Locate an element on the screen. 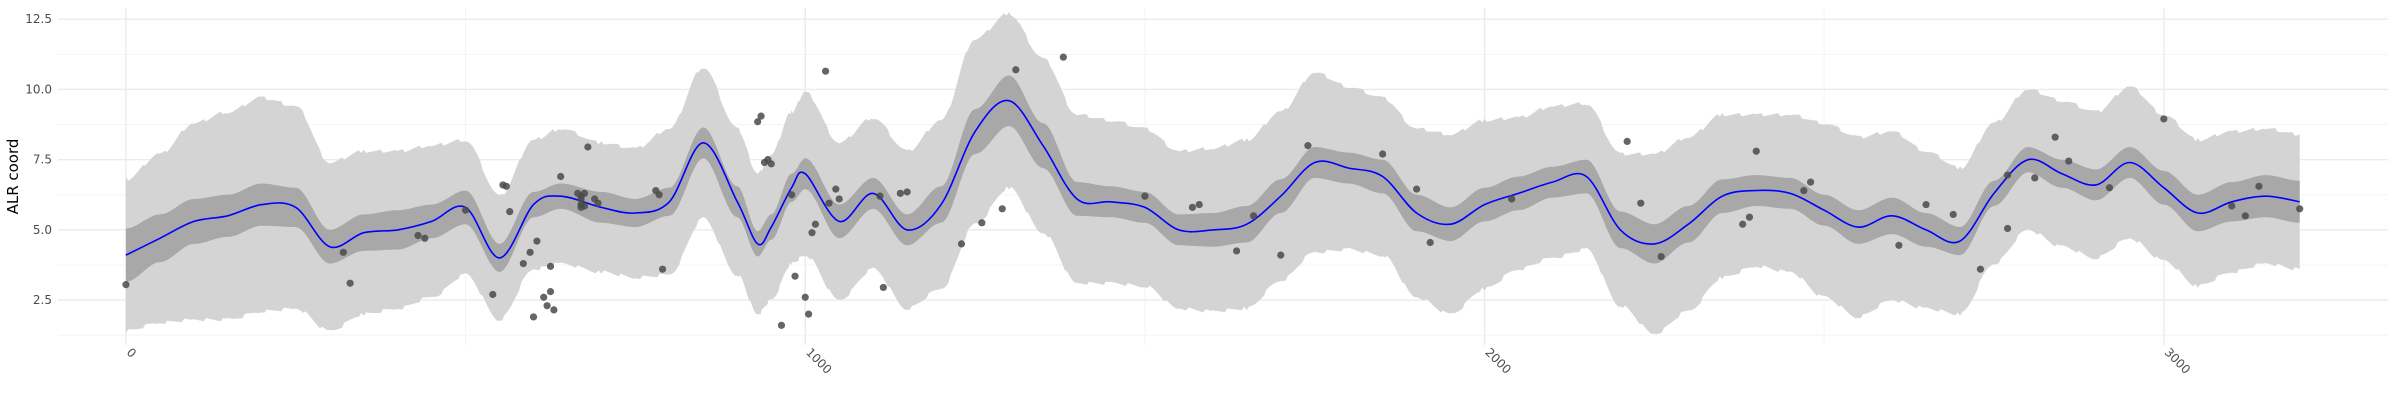 The height and width of the screenshot is (400, 2400). y-axis-label: ALR coord is located at coordinates (13, 177).